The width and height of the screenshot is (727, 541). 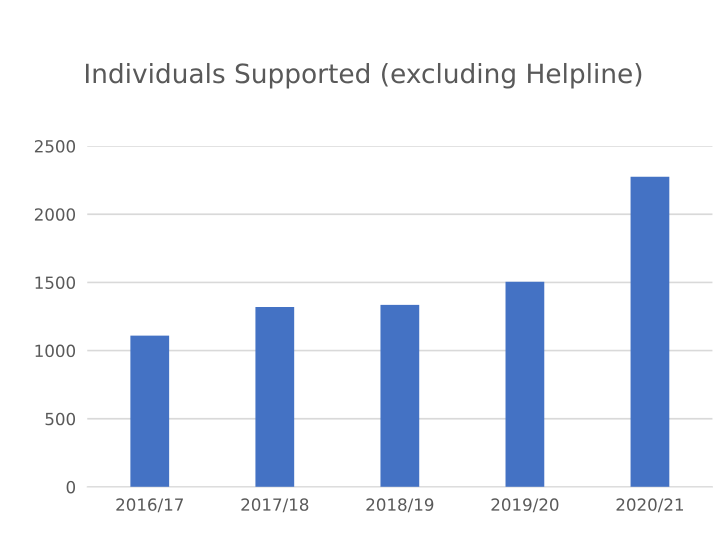 I want to click on x-tick-label: 2016/17, so click(x=149, y=505).